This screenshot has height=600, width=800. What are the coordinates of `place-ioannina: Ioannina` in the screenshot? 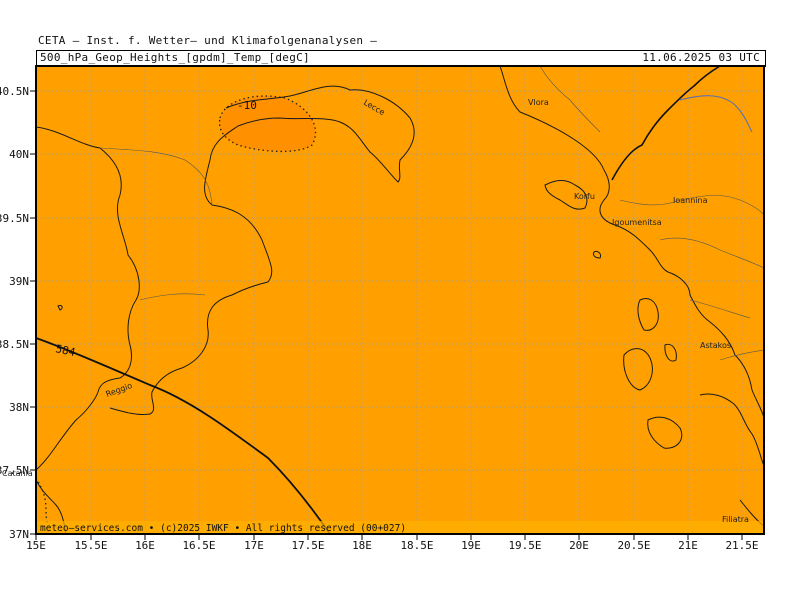 It's located at (690, 200).